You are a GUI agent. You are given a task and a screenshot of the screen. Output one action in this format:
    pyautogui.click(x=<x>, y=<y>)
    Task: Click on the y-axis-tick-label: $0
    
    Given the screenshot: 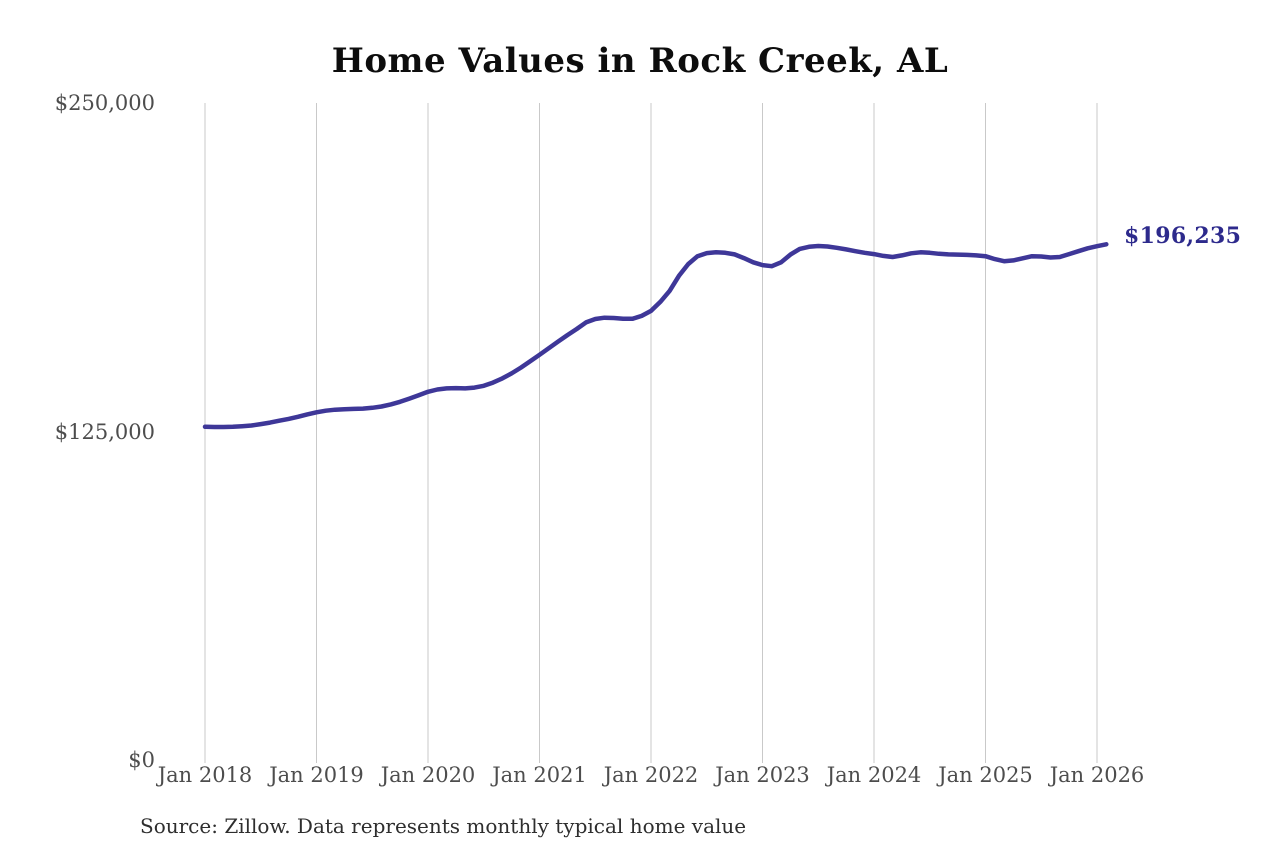 What is the action you would take?
    pyautogui.click(x=141, y=760)
    